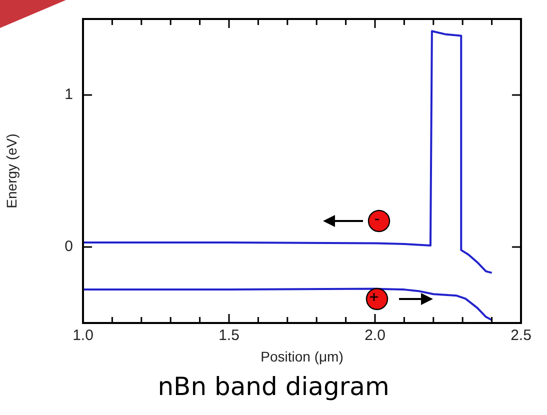 The height and width of the screenshot is (415, 547). Describe the element at coordinates (302, 356) in the screenshot. I see `x-axis-title: Position (μm)` at that location.